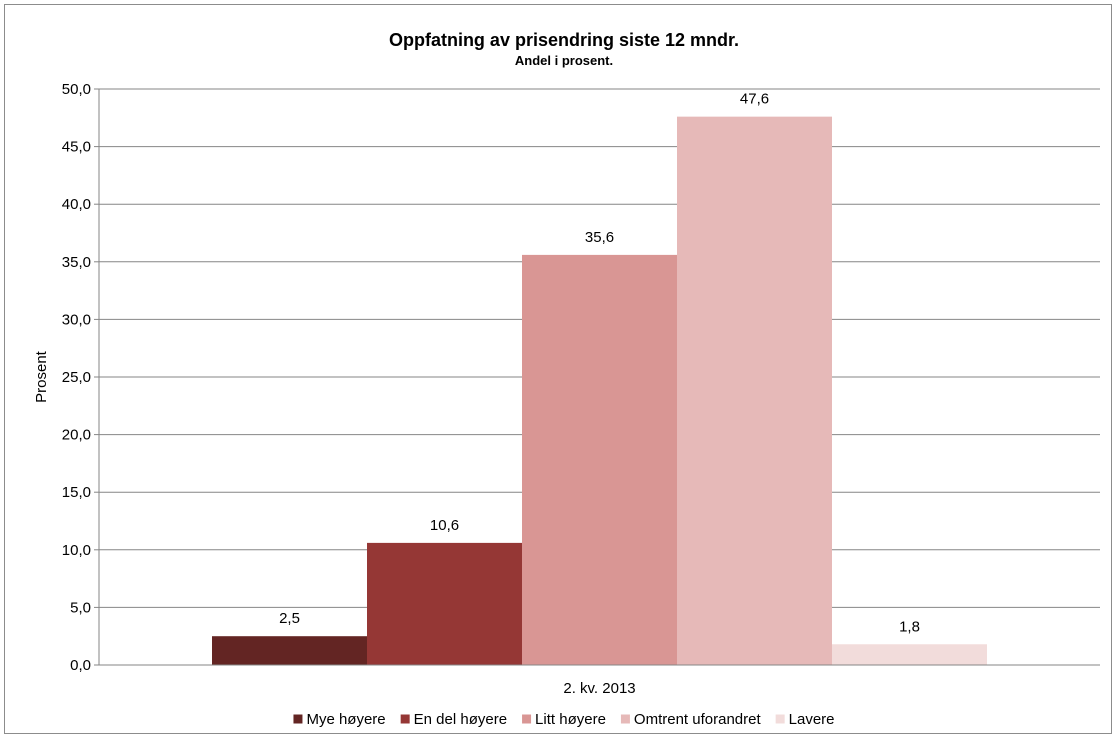 The width and height of the screenshot is (1116, 738). I want to click on legend-item: Mye høyere, so click(339, 719).